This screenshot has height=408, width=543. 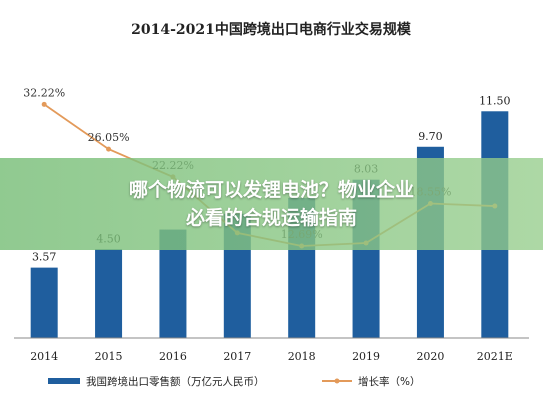 I want to click on bar-2014, so click(x=44, y=302).